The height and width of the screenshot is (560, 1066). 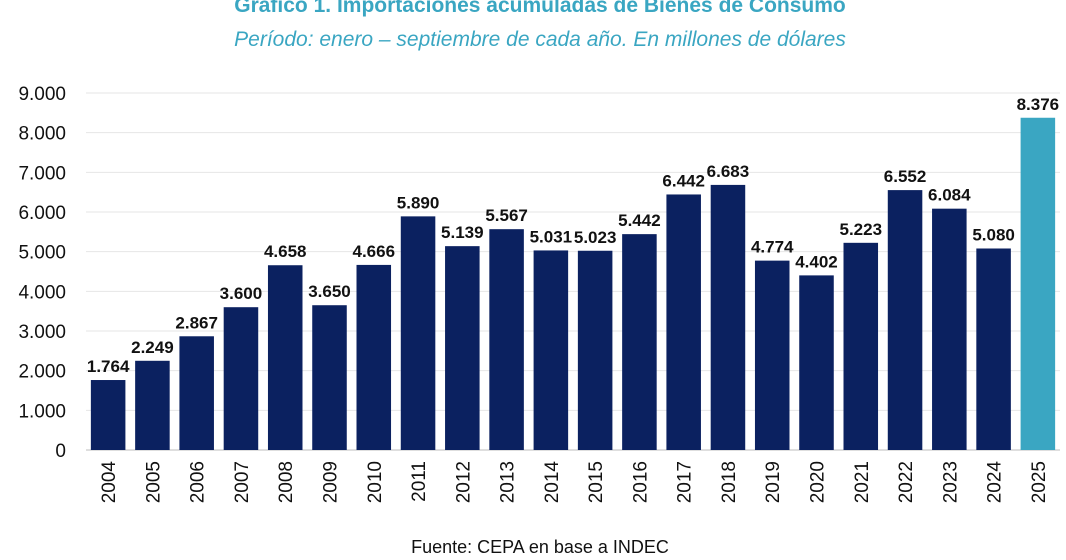 I want to click on data-label-2013: 5.567, so click(x=506, y=215).